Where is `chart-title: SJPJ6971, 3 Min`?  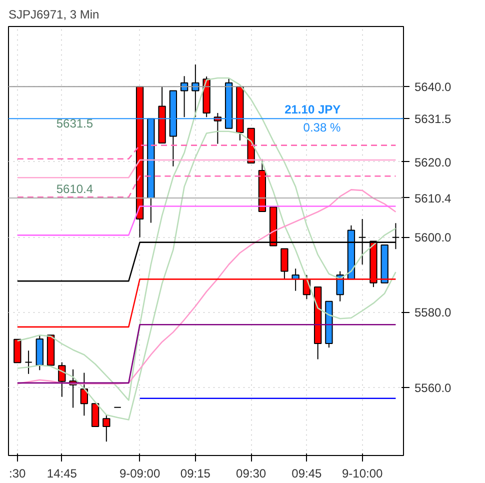
chart-title: SJPJ6971, 3 Min is located at coordinates (54, 15).